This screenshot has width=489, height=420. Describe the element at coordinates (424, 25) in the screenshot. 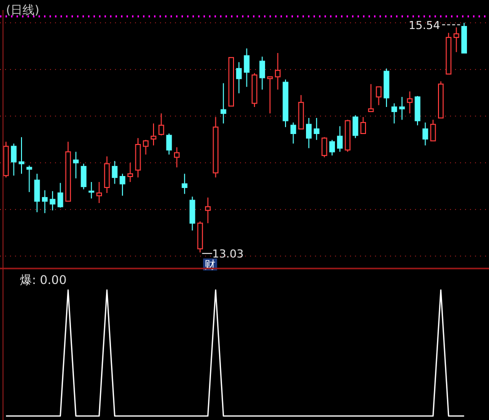

I see `annotation: 15.54` at that location.